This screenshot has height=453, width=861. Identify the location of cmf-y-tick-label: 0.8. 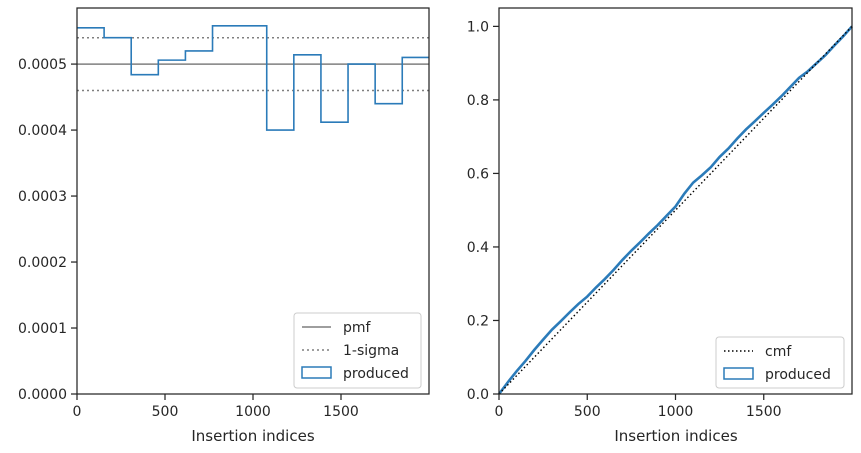
(478, 101).